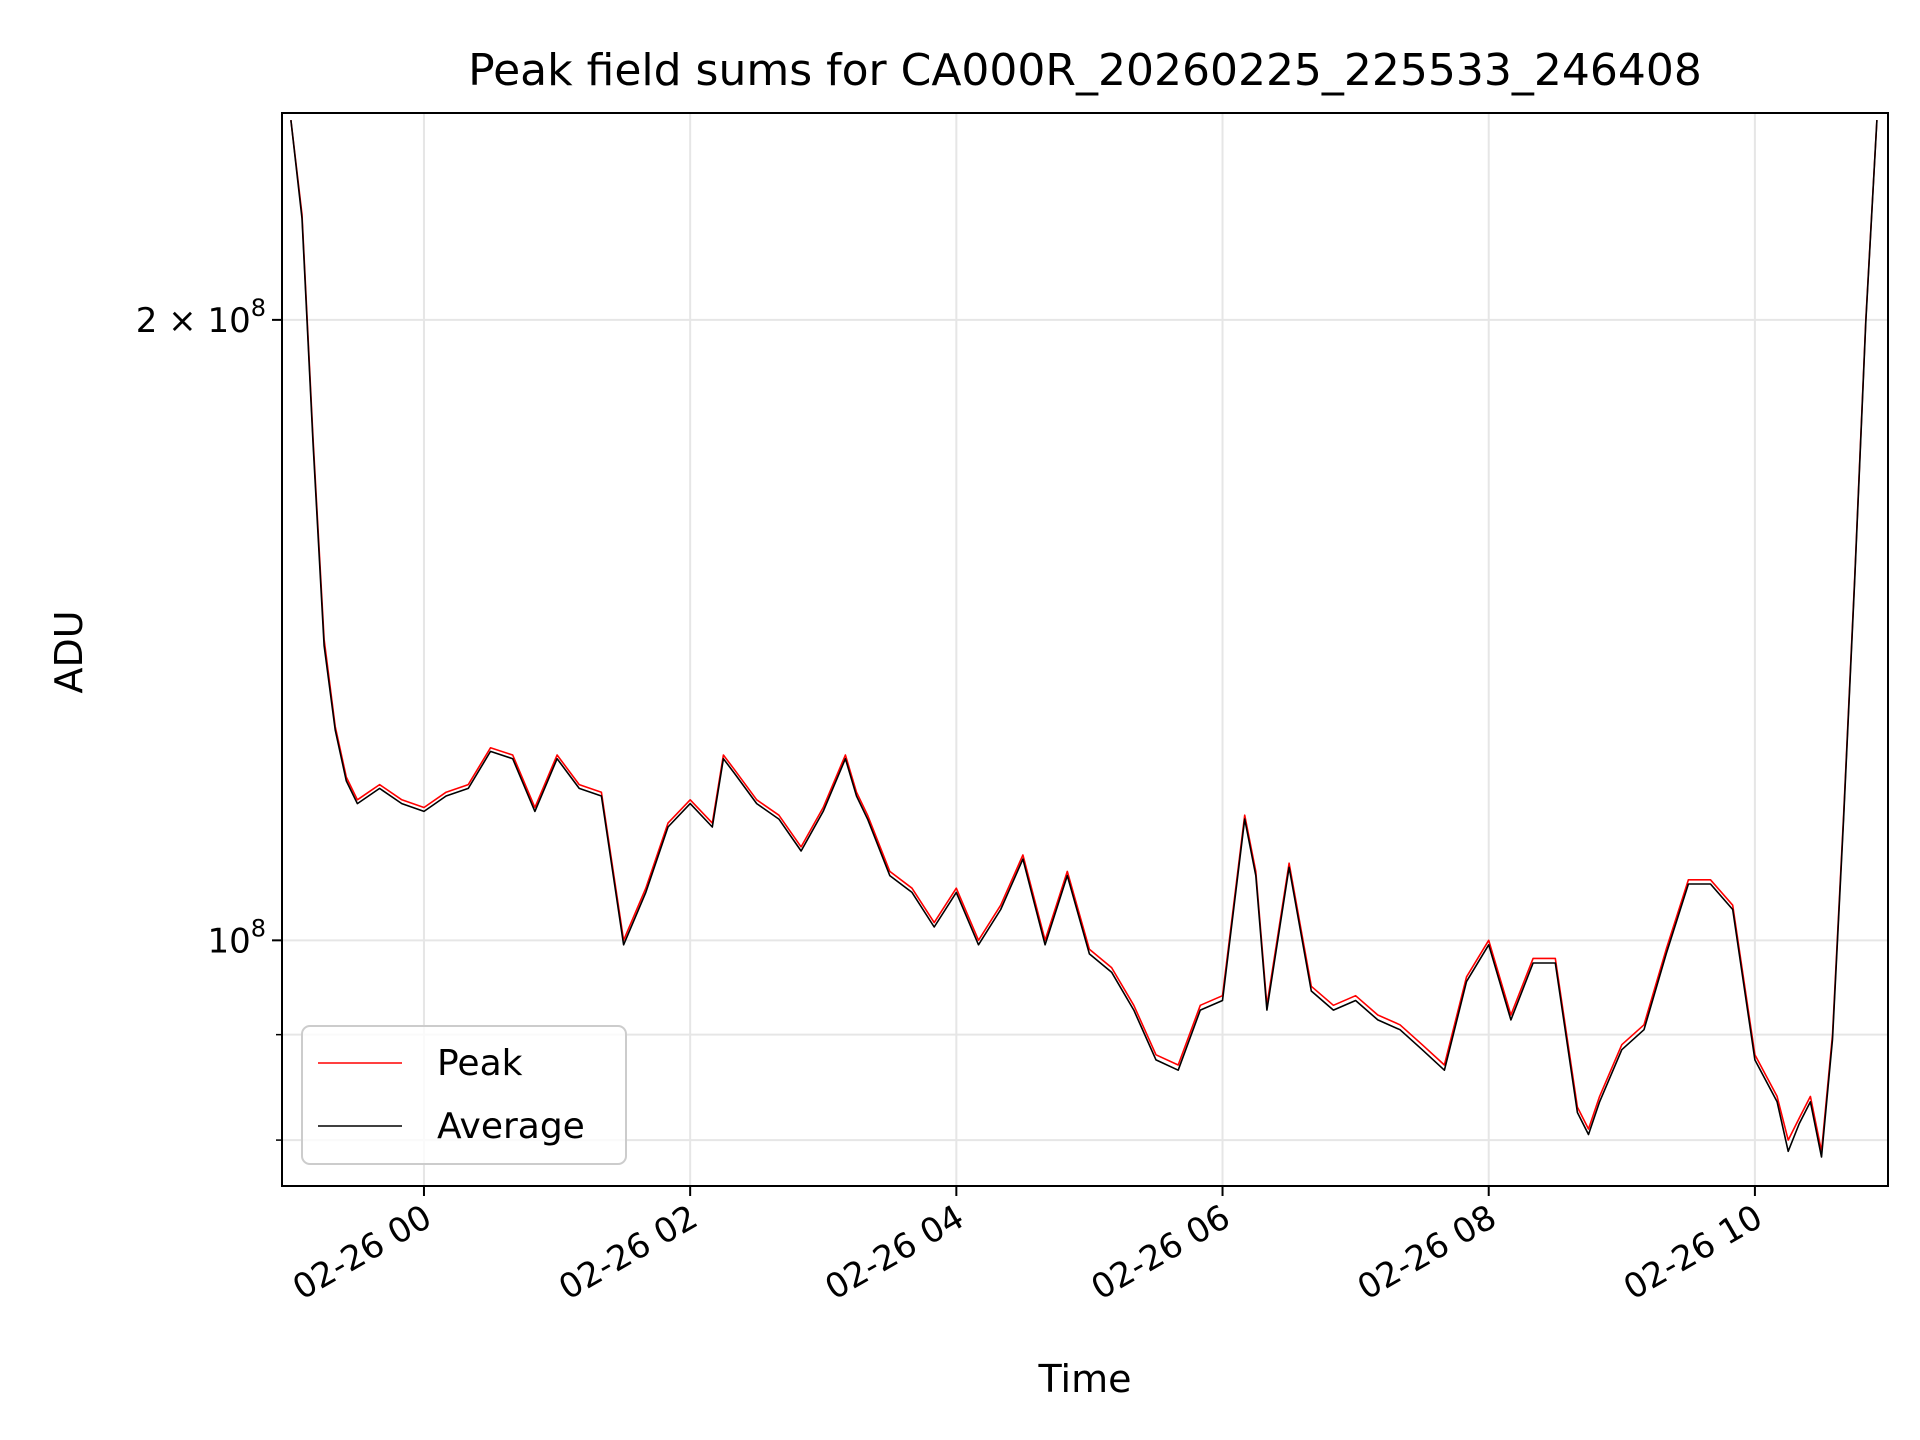 The height and width of the screenshot is (1440, 1920). I want to click on y-axis-label: ADU, so click(69, 651).